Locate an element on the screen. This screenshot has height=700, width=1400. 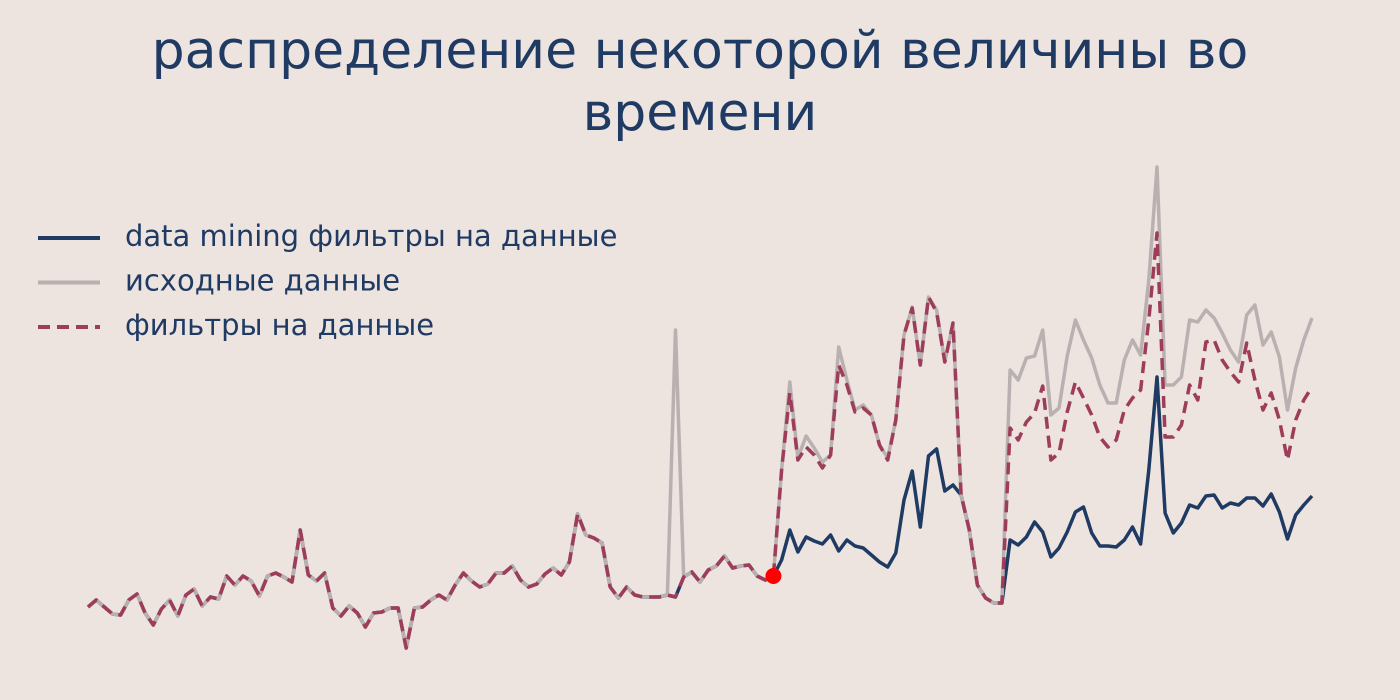
legend-label: data mining фильтры на данные is located at coordinates (371, 236).